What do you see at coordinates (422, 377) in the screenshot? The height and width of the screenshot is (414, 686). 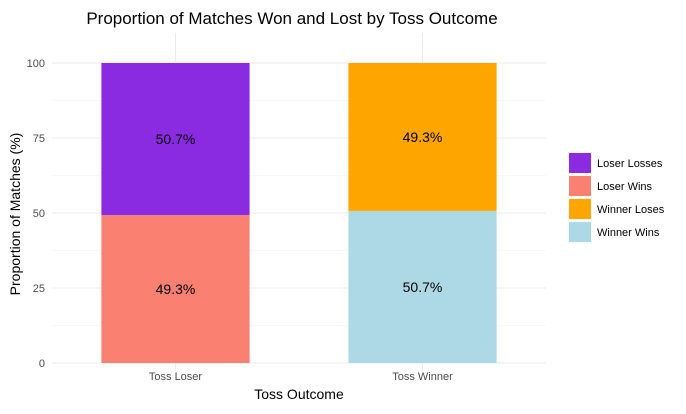 I see `x-tick-label: Toss Winner` at bounding box center [422, 377].